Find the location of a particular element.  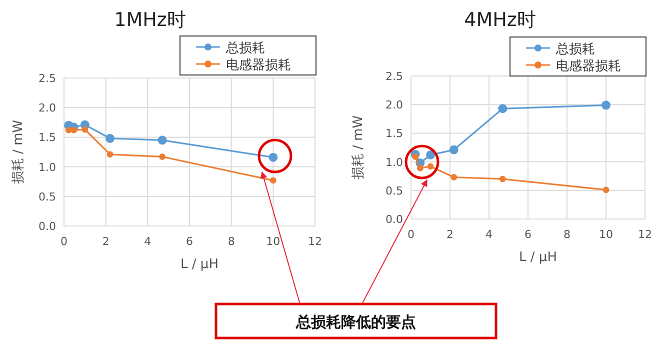

text: 总损耗降低的要点 is located at coordinates (355, 322).